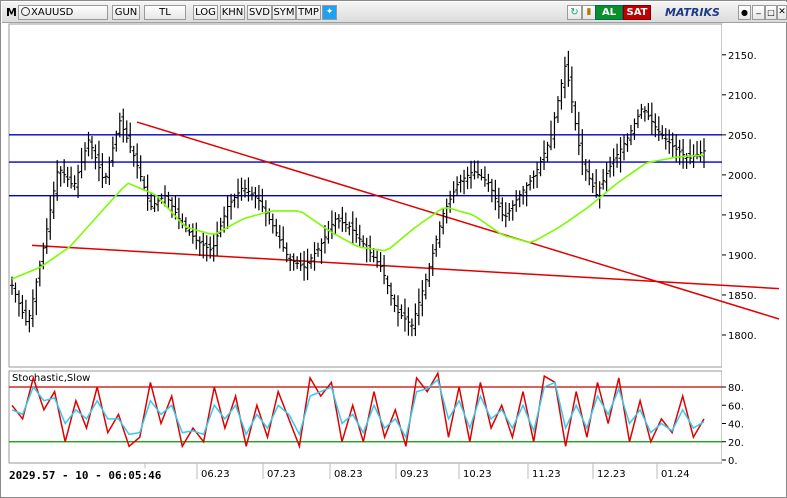 This screenshot has width=787, height=498. What do you see at coordinates (25, 11) in the screenshot?
I see `search-icon` at bounding box center [25, 11].